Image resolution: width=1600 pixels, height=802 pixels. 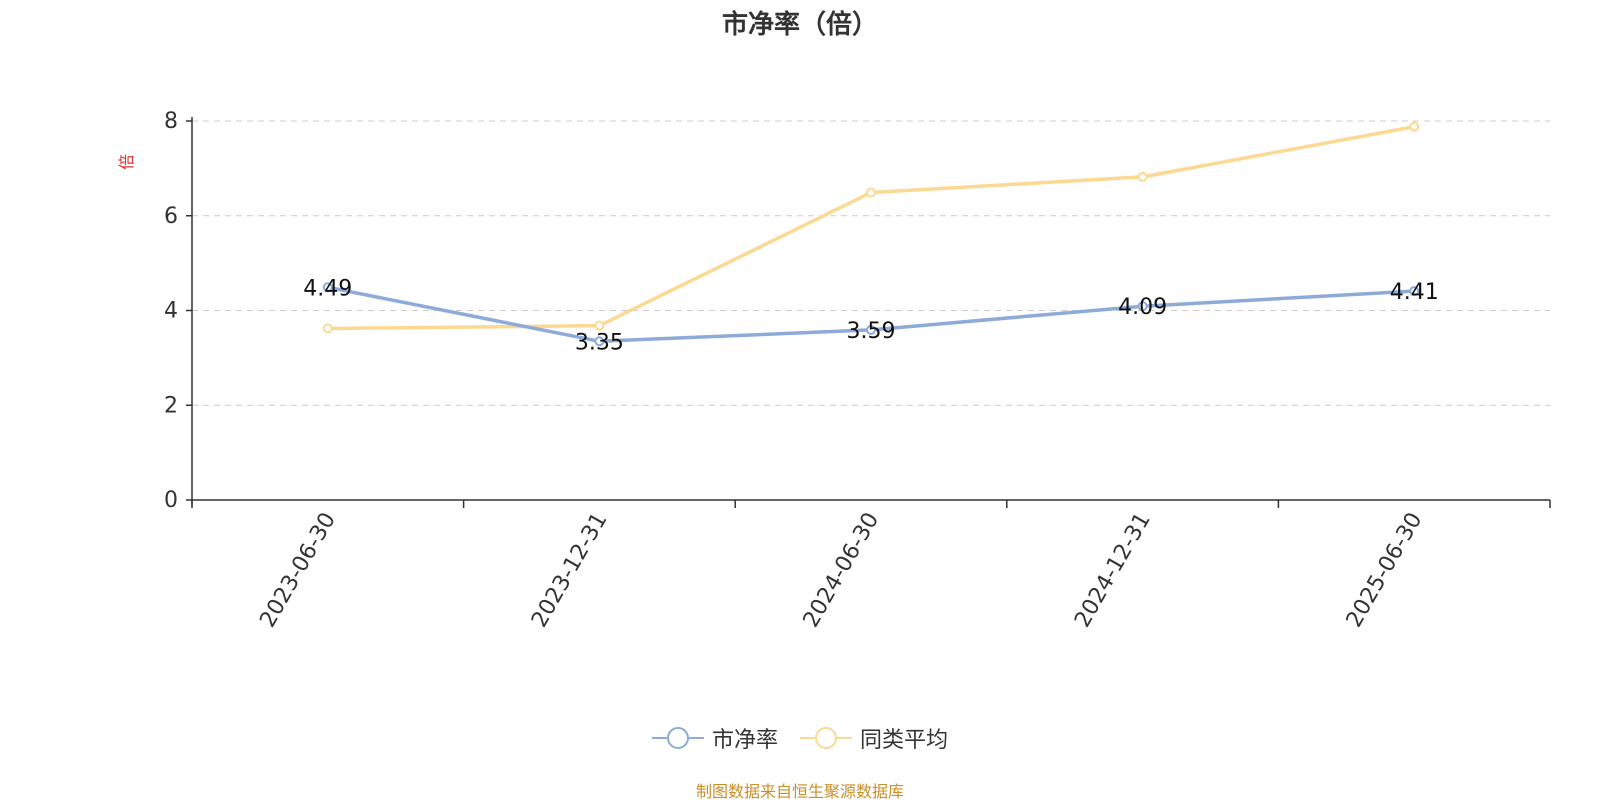 I want to click on x-tick-label: 2023-06-30, so click(x=298, y=570).